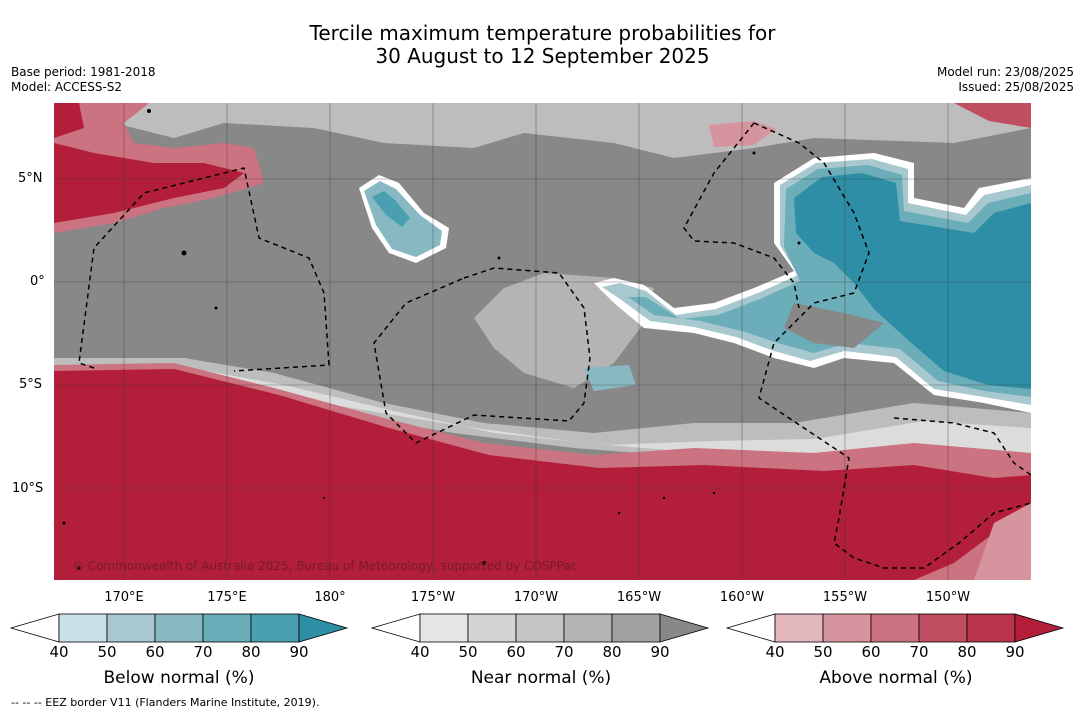 The height and width of the screenshot is (713, 1085). I want to click on legend-label-near: Near normal (%), so click(541, 678).